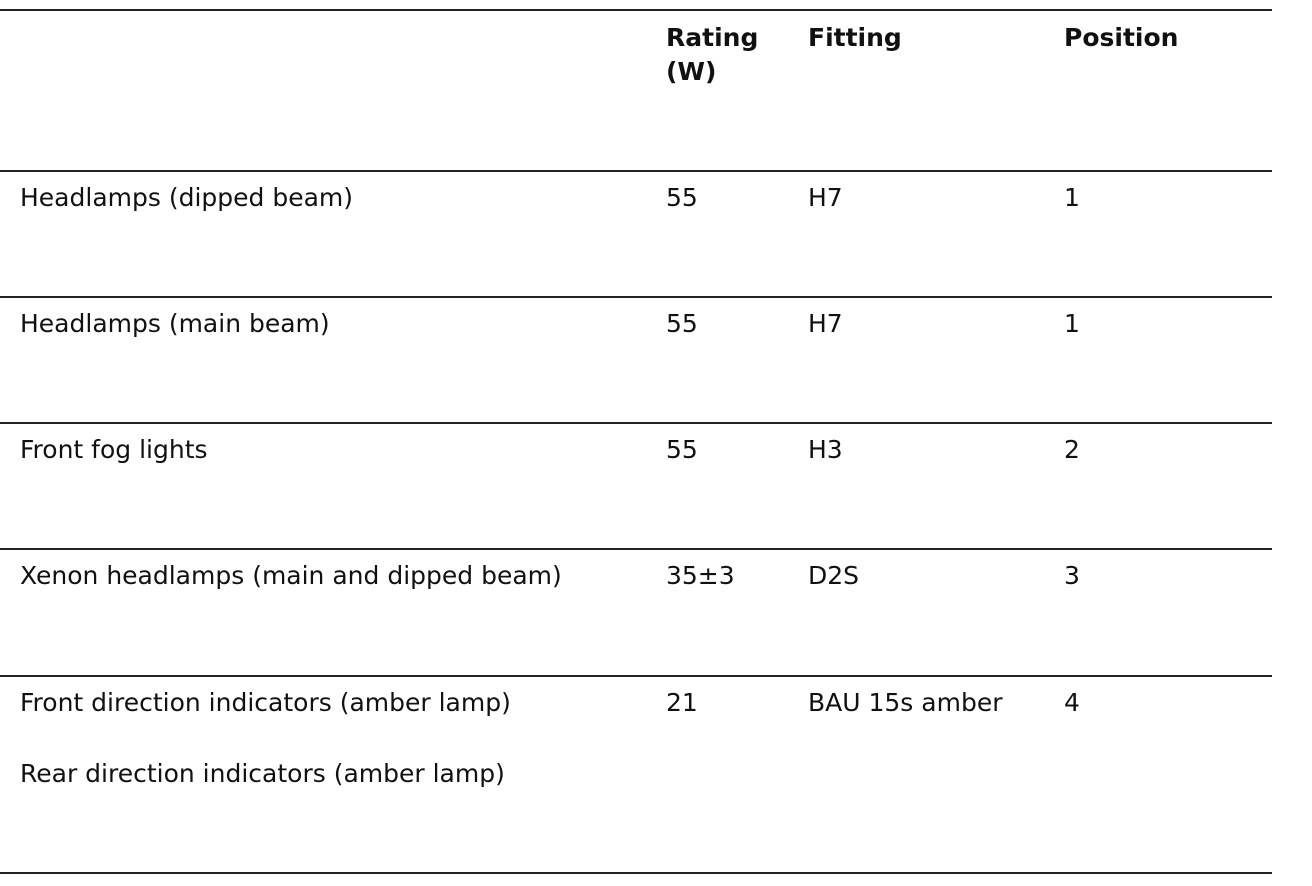  What do you see at coordinates (855, 37) in the screenshot?
I see `column-header: Fitting` at bounding box center [855, 37].